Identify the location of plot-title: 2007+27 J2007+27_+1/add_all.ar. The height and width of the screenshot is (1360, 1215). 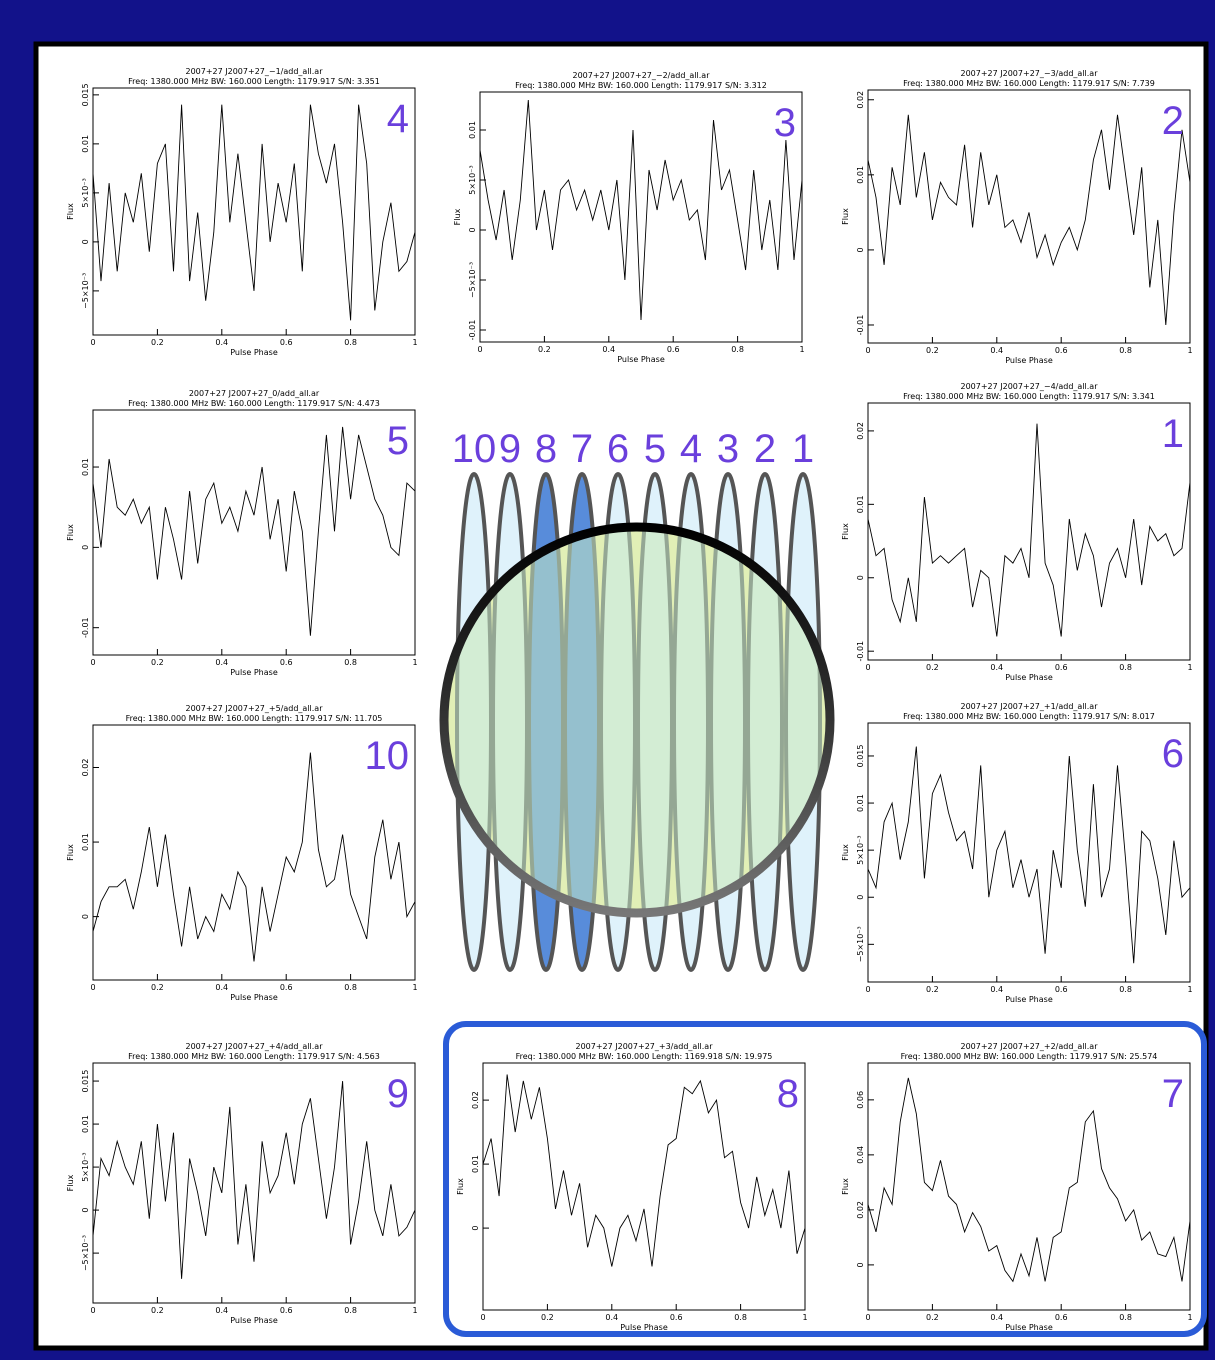
(1029, 706).